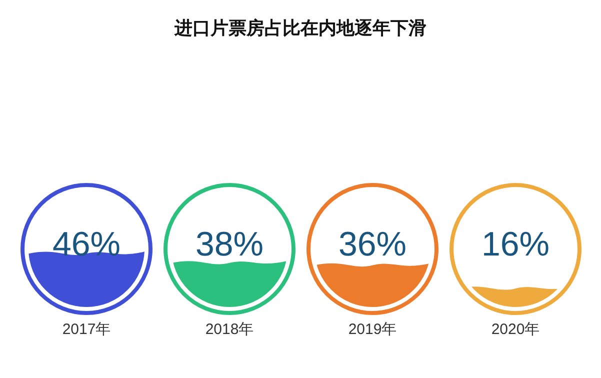  What do you see at coordinates (372, 329) in the screenshot?
I see `category-label: 2019年` at bounding box center [372, 329].